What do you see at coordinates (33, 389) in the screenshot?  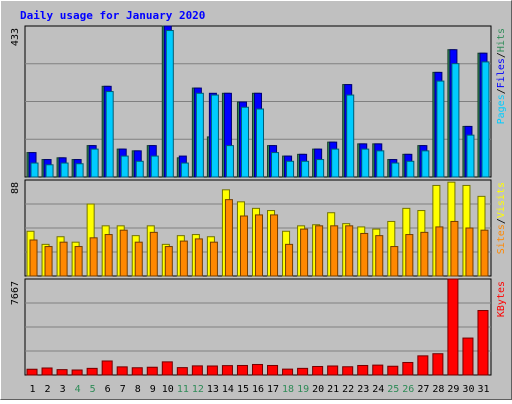 I see `x-tick-label: 1` at bounding box center [33, 389].